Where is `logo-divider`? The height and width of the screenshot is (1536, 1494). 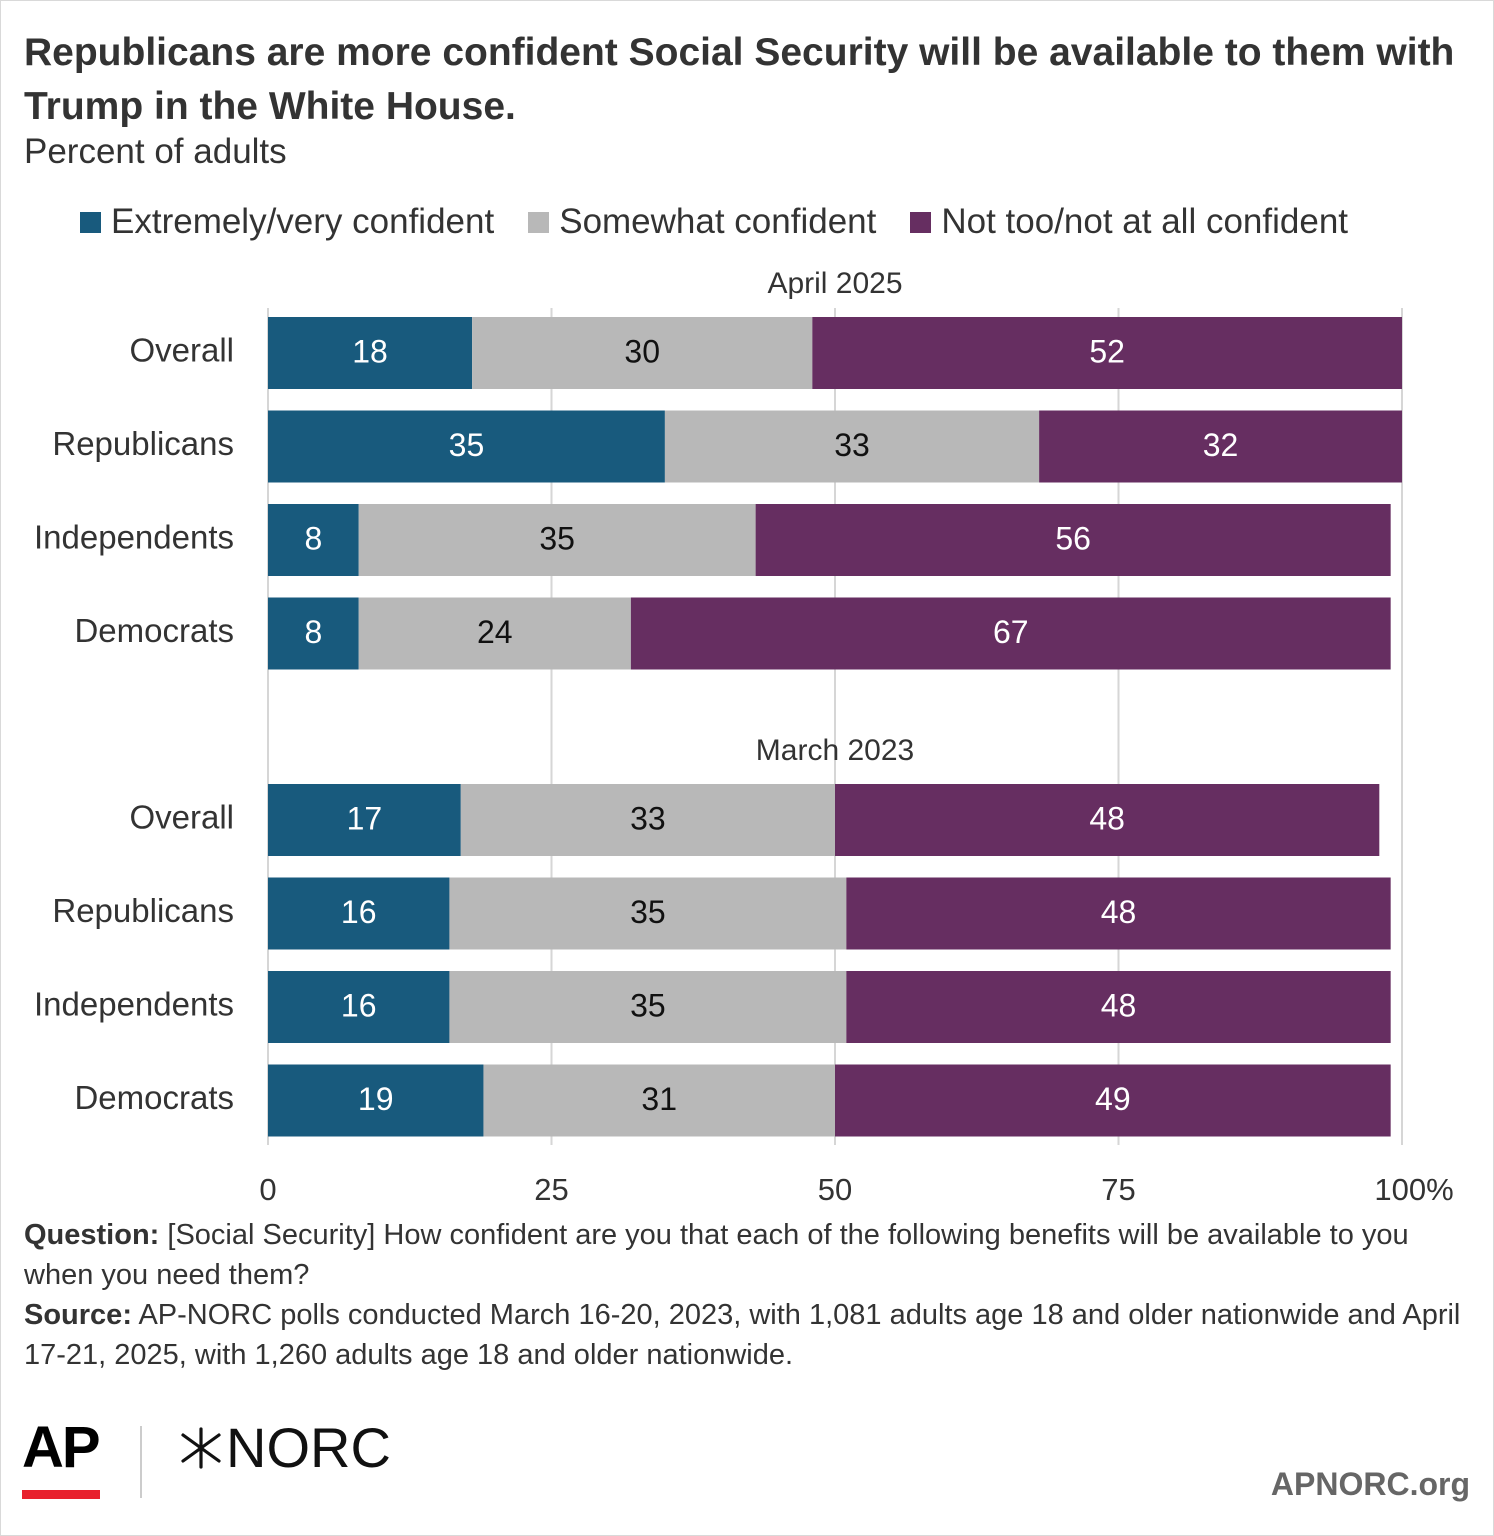 logo-divider is located at coordinates (141, 1462).